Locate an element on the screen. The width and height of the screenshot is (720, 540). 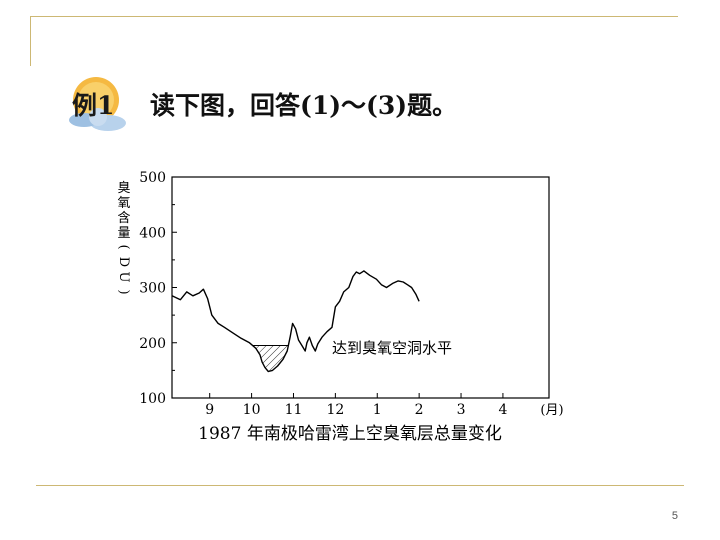
y-axis-label-char: ) is located at coordinates (123, 291).